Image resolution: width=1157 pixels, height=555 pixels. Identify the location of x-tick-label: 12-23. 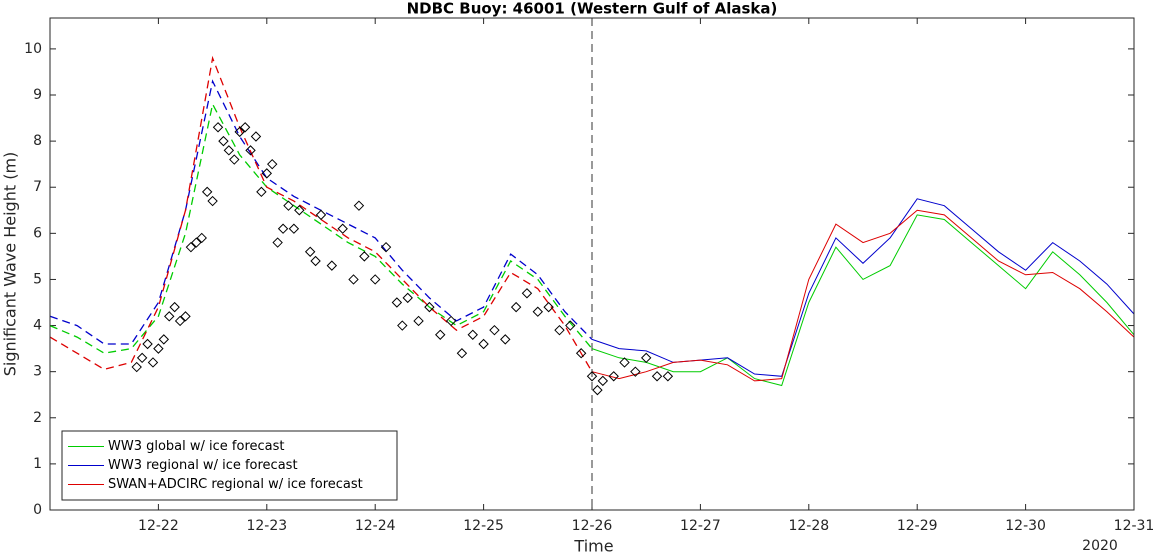
(266, 526).